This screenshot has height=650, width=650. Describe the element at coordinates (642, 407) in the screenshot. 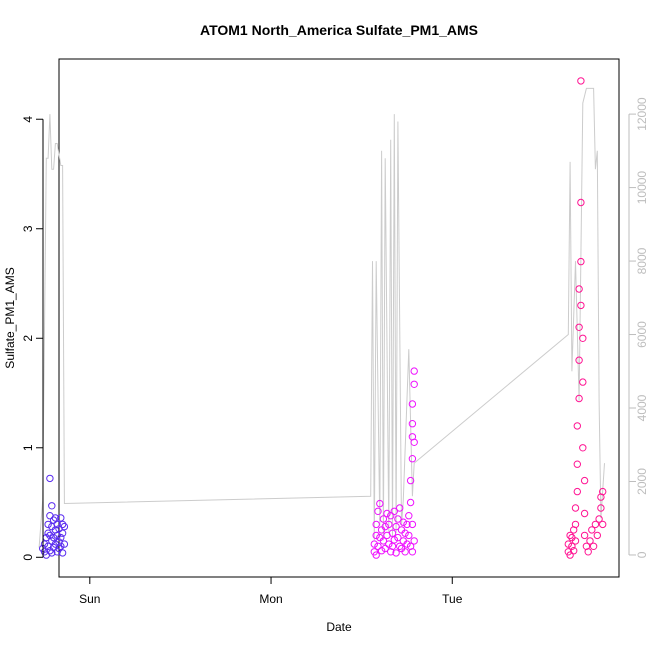

I see `y2-tick-label: 4000` at that location.